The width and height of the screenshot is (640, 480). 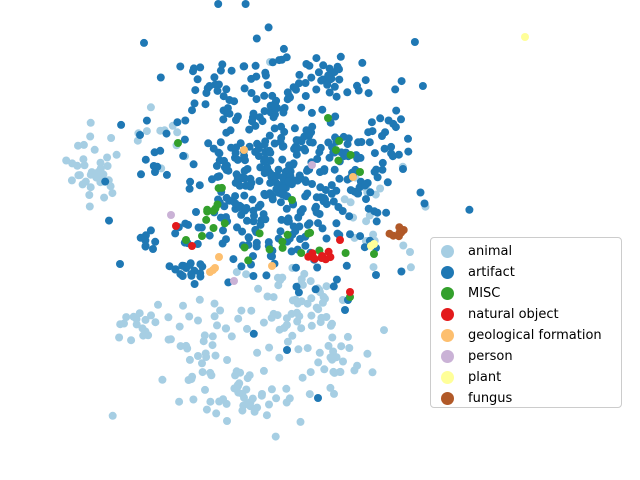 What do you see at coordinates (263, 259) in the screenshot?
I see `series-natural-object` at bounding box center [263, 259].